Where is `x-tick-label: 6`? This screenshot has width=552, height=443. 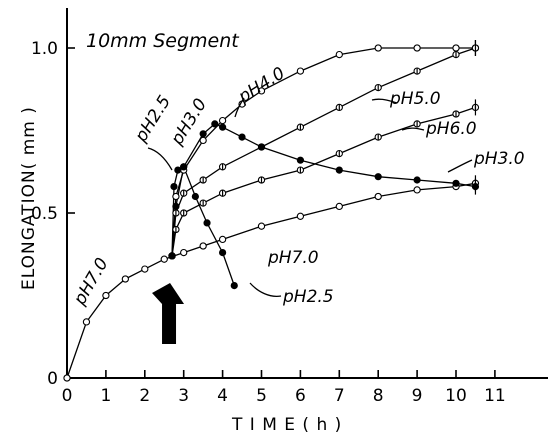 x-tick-label: 6 is located at coordinates (300, 396).